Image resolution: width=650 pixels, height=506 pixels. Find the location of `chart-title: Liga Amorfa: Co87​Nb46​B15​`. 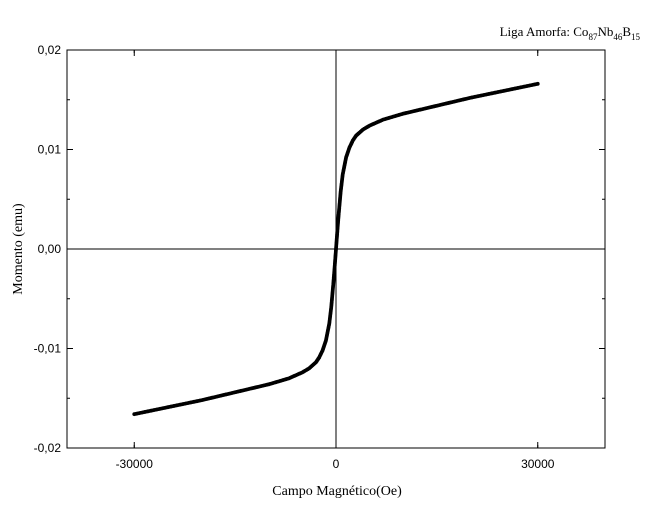

chart-title: Liga Amorfa: Co87​Nb46​B15​ is located at coordinates (570, 33).